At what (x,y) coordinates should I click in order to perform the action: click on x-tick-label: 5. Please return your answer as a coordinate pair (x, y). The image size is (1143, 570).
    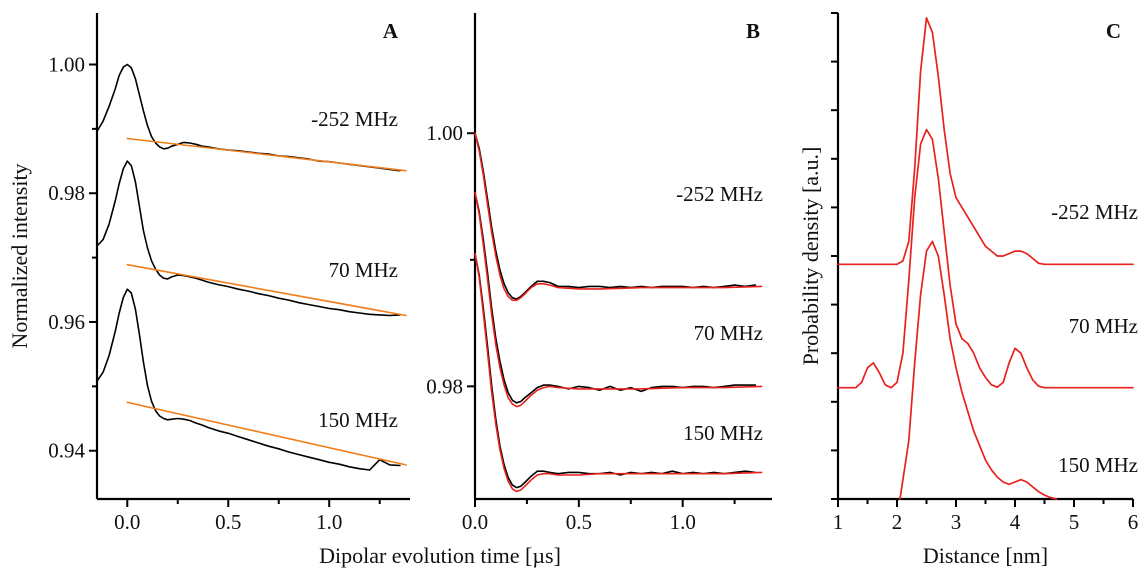
    Looking at the image, I should click on (1074, 522).